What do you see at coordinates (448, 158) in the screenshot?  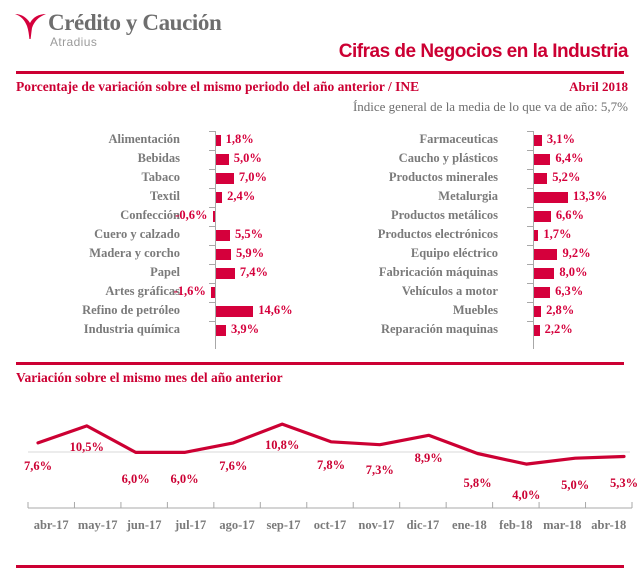 I see `bar-label: Caucho y plásticos` at bounding box center [448, 158].